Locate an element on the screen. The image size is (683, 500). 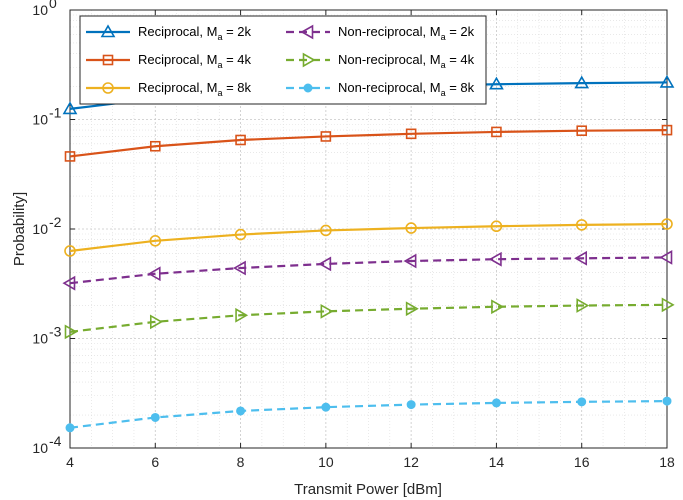
legend-entry: Non-reciprocal, Ma = 2k is located at coordinates (380, 33).